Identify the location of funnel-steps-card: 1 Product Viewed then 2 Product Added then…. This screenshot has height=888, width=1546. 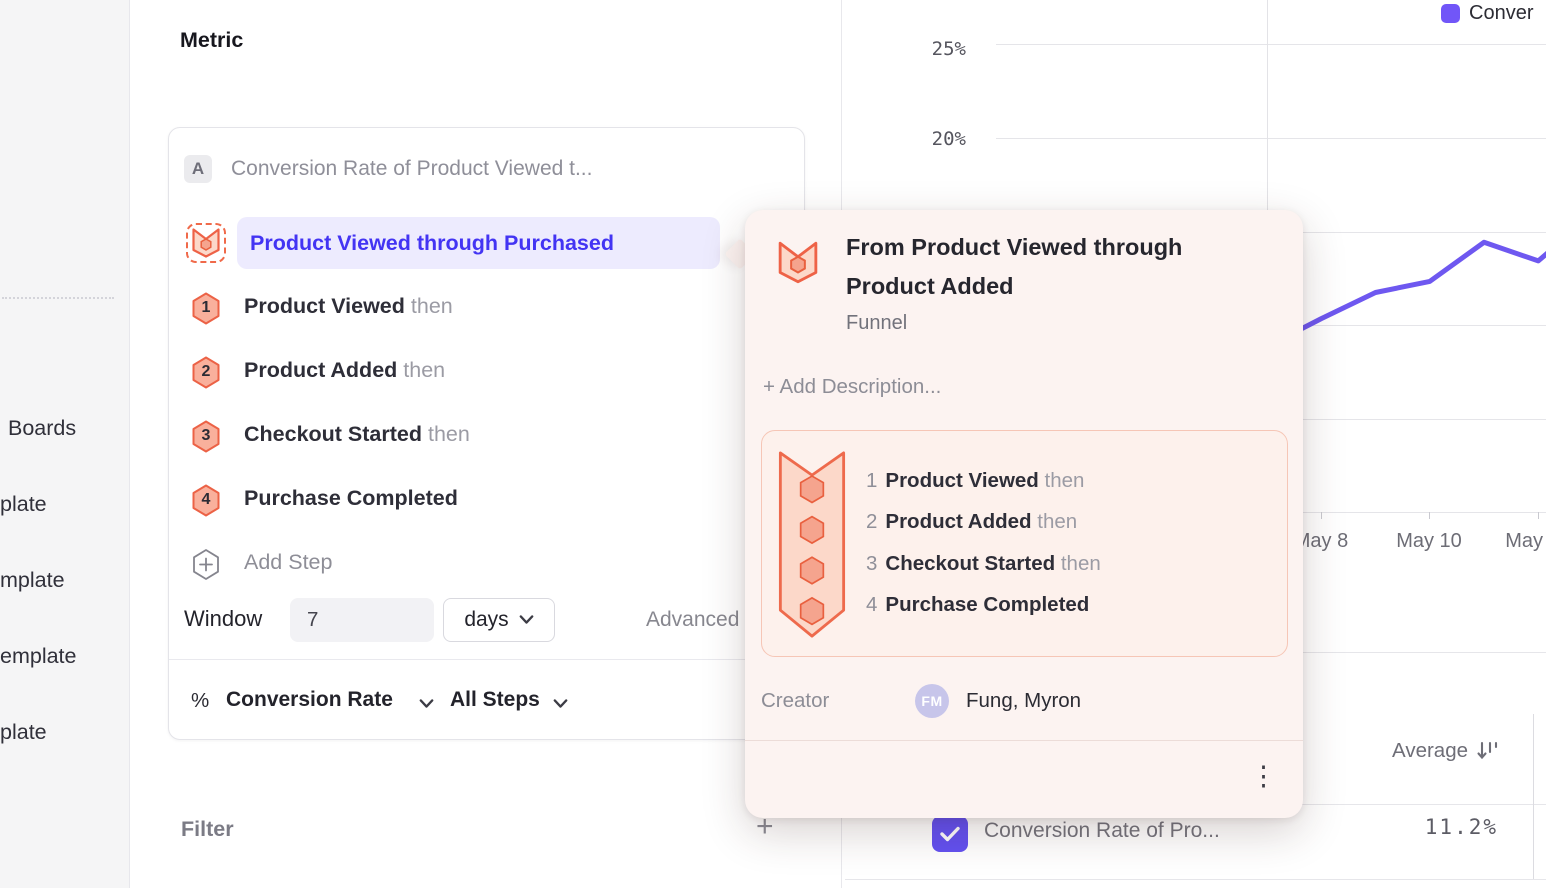
(1024, 543).